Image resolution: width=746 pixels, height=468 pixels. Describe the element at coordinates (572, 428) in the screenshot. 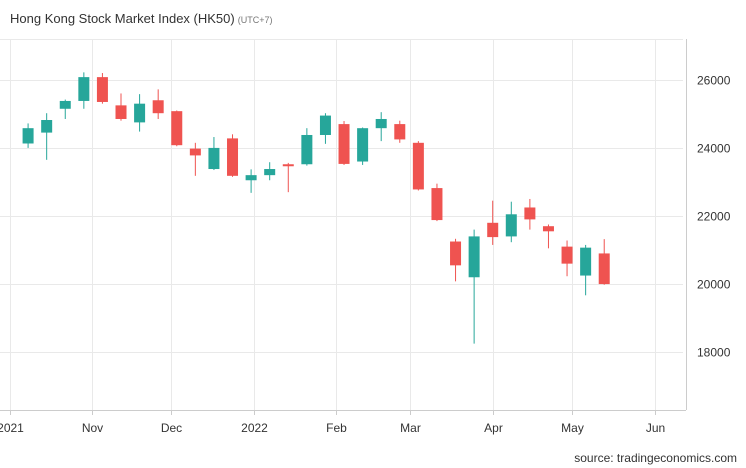

I see `x-tick-label: May` at that location.